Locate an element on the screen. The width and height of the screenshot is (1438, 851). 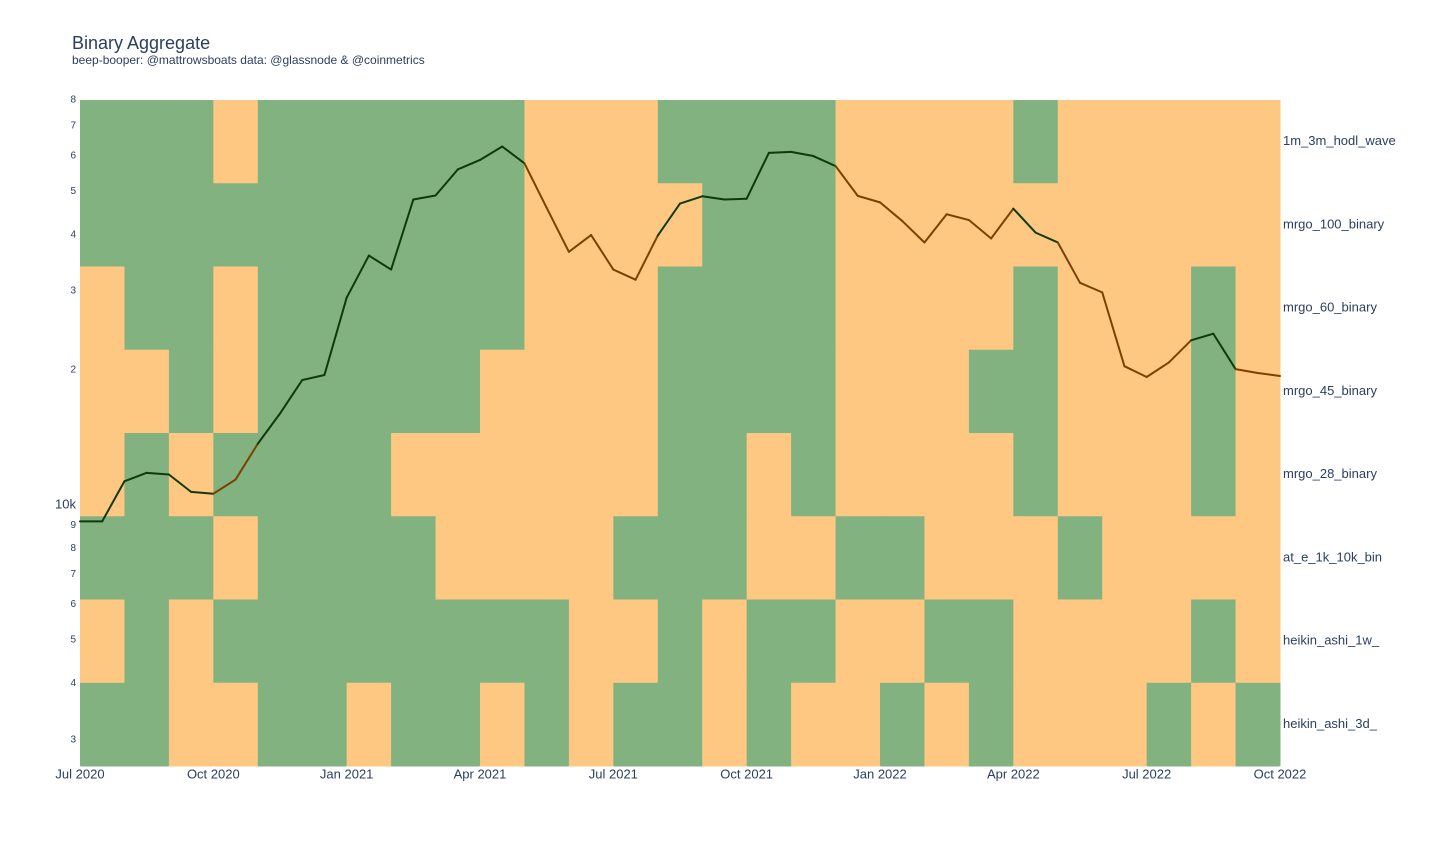
row-label: mrgo_45_binary is located at coordinates (1330, 390).